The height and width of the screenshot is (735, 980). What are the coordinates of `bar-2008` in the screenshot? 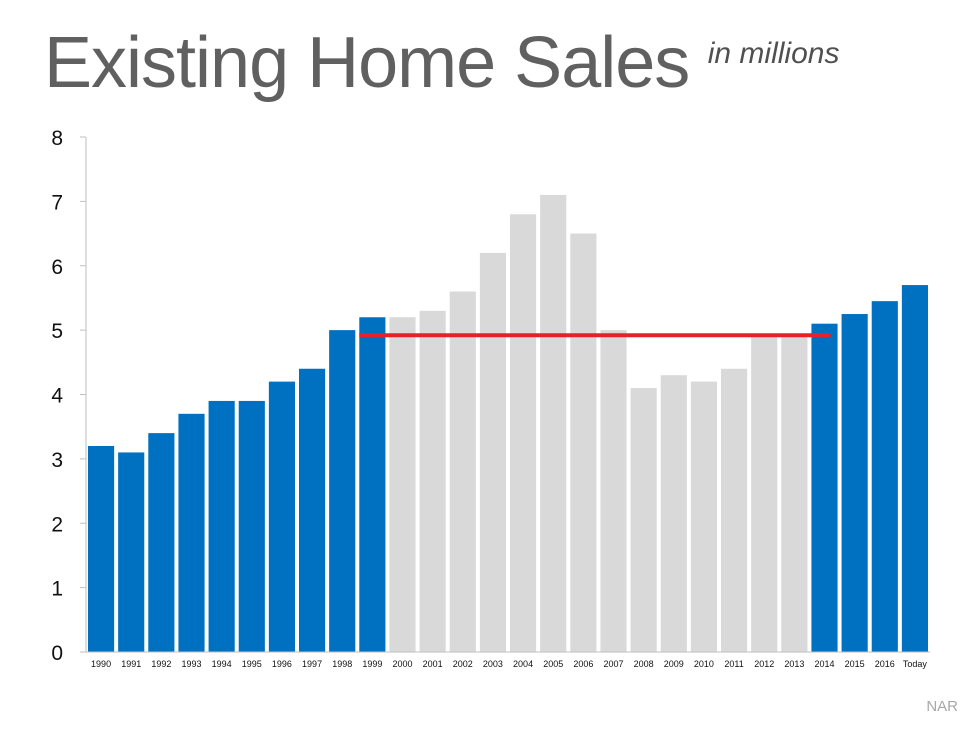 It's located at (643, 520).